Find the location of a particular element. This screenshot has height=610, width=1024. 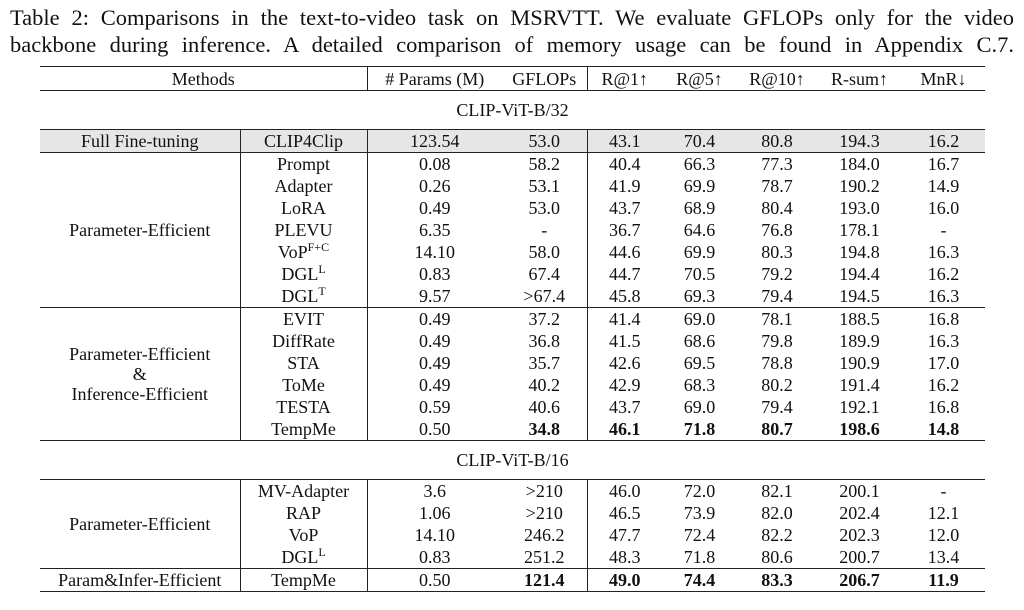

value-cell: 53.0 is located at coordinates (545, 141).